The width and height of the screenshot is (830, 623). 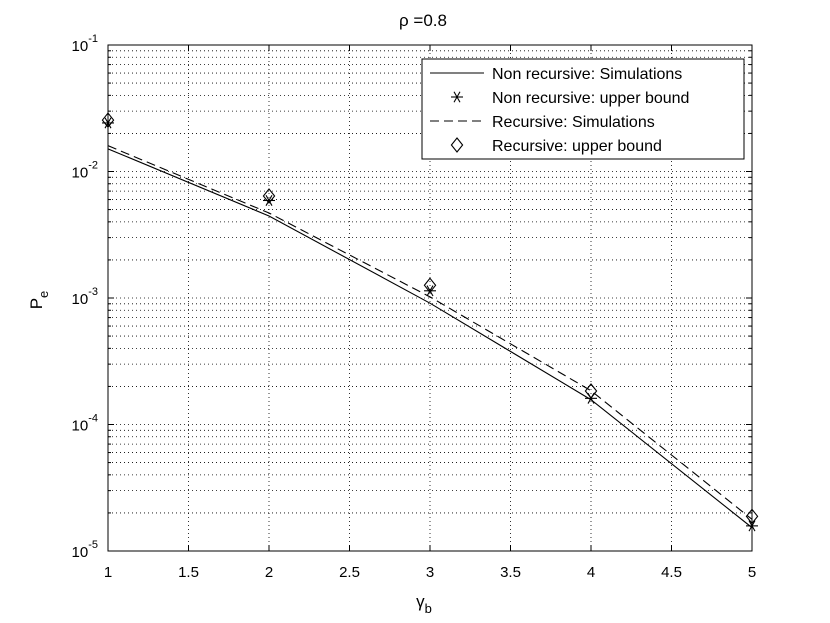 What do you see at coordinates (93, 292) in the screenshot?
I see `y-tick-label-exponent: -3` at bounding box center [93, 292].